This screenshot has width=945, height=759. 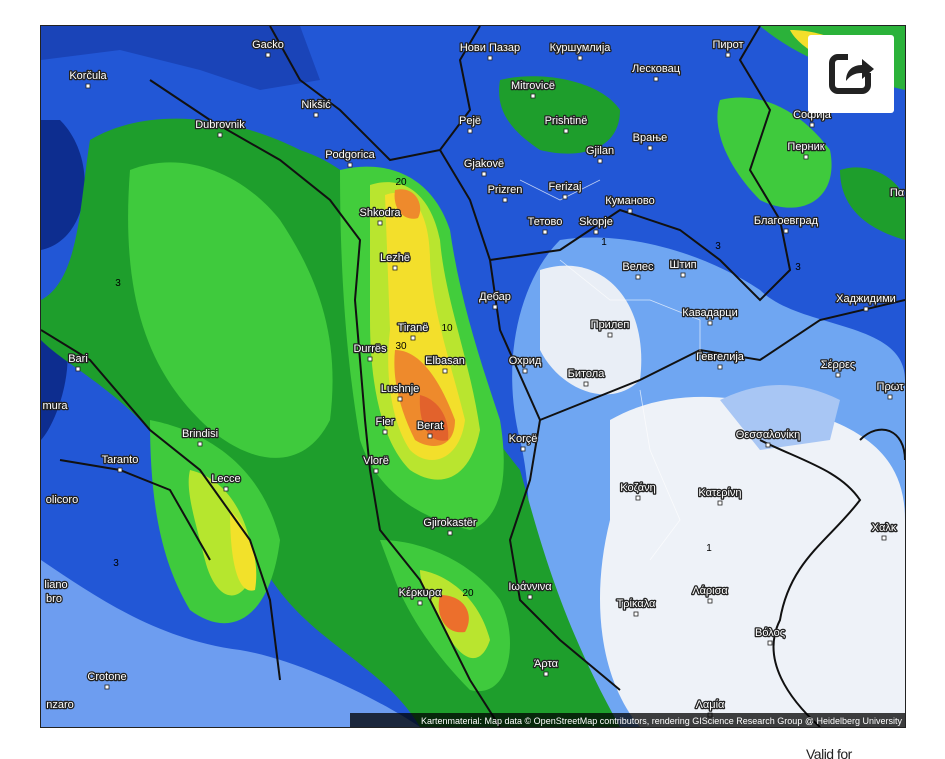 What do you see at coordinates (530, 587) in the screenshot?
I see `place-label: Ιωάννινα` at bounding box center [530, 587].